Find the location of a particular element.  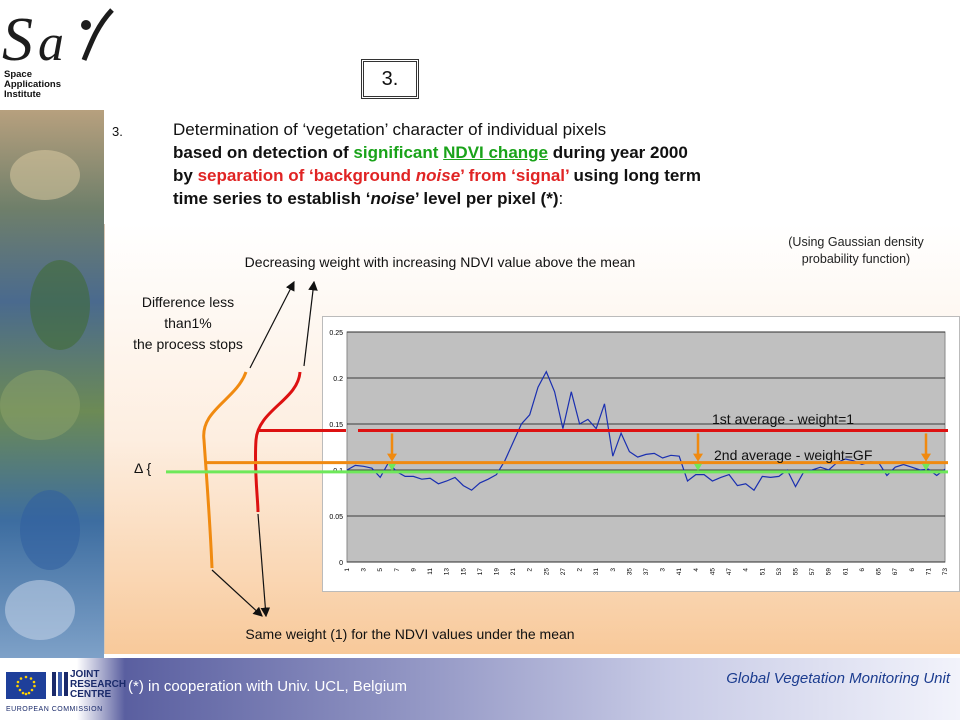

average-lines is located at coordinates (557, 451).